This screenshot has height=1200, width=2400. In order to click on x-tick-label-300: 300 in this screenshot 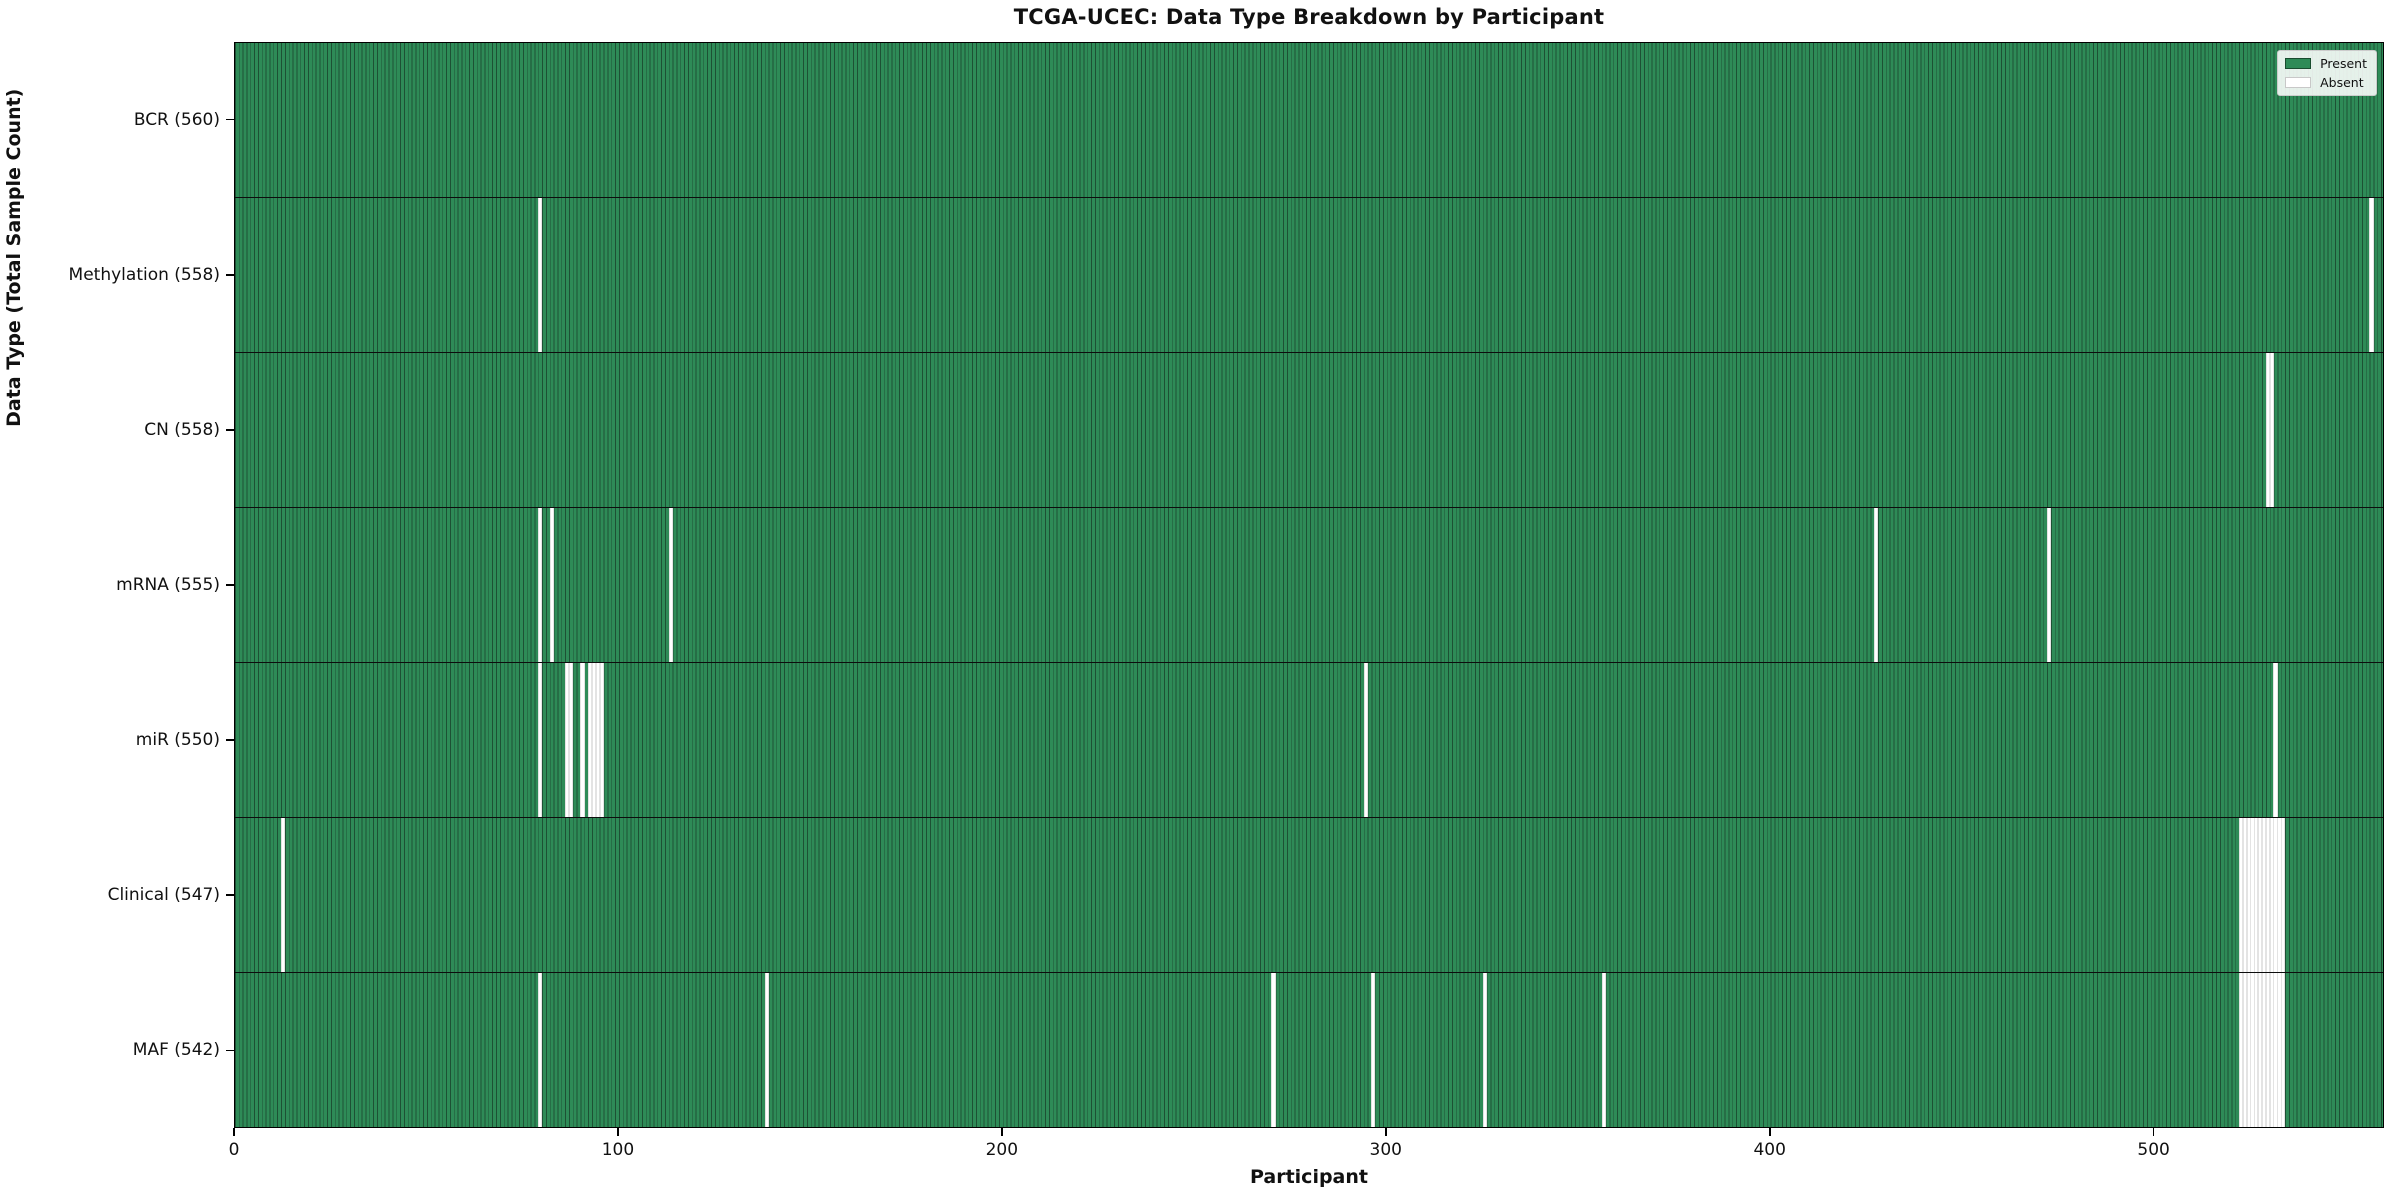, I will do `click(1385, 1150)`.